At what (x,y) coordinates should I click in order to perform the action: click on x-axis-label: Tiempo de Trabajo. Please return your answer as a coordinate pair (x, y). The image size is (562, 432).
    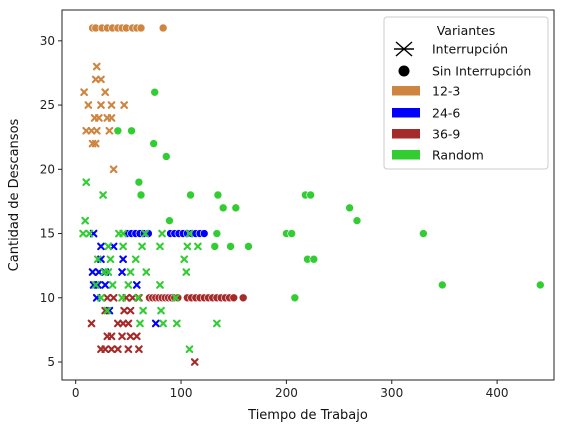
    Looking at the image, I should click on (307, 415).